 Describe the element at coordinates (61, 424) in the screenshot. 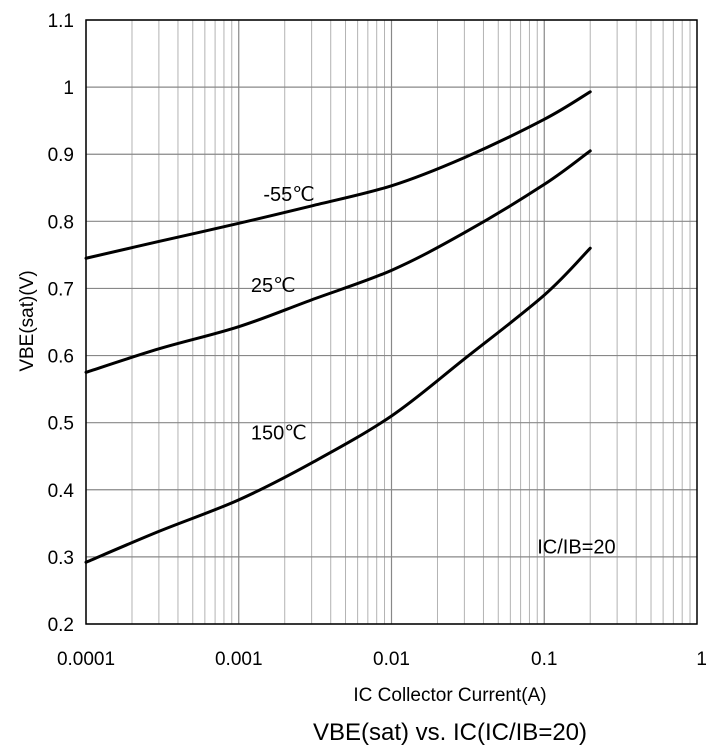

I see `y-tick-label: 0.5` at that location.